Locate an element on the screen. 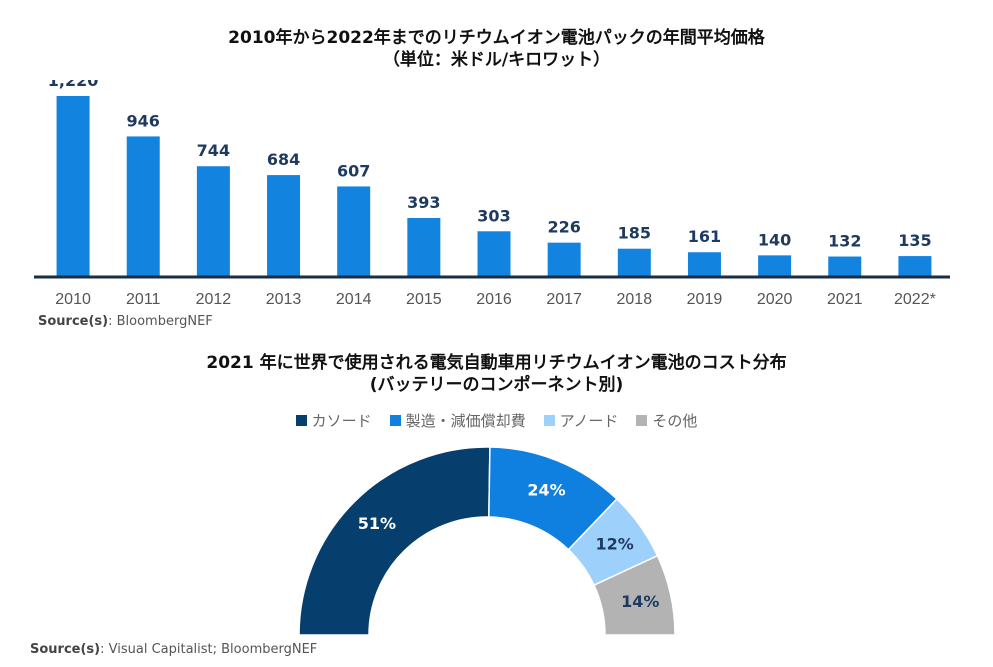 The width and height of the screenshot is (993, 667). bar-2017 is located at coordinates (564, 259).